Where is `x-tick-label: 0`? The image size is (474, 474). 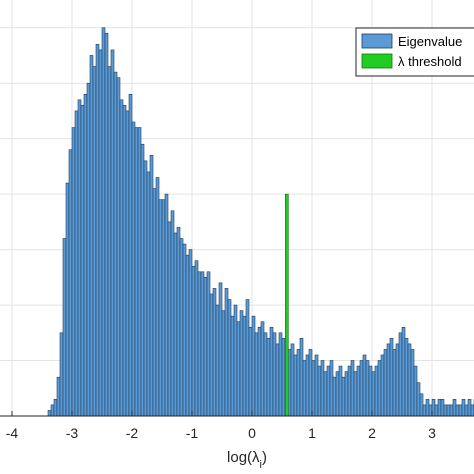
x-tick-label: 0 is located at coordinates (252, 433).